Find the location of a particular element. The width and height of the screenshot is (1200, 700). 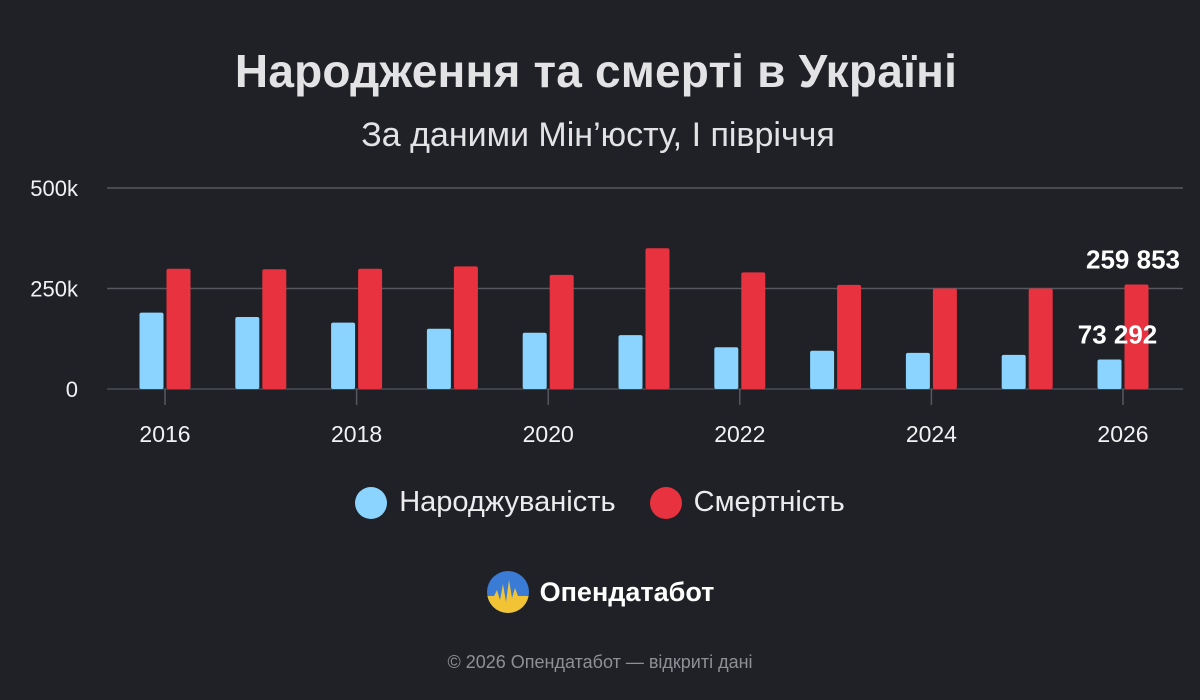

brand-name: Опендатабот is located at coordinates (627, 591).